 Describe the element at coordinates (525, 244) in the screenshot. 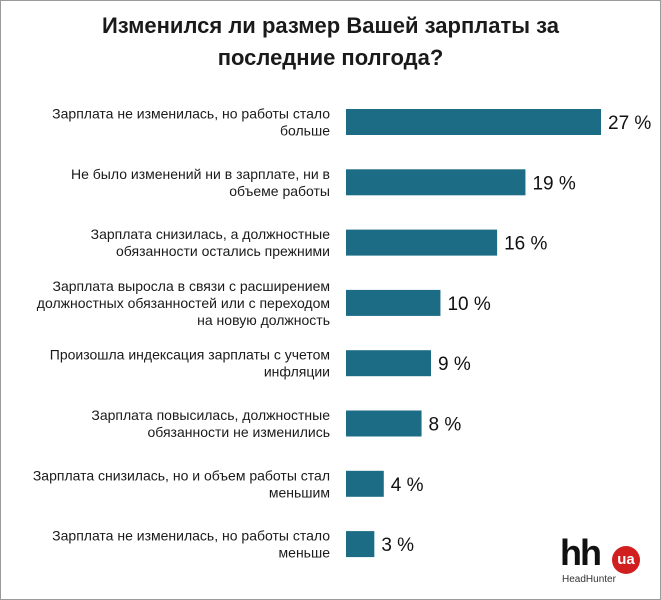

I see `value-label: 16 %` at that location.